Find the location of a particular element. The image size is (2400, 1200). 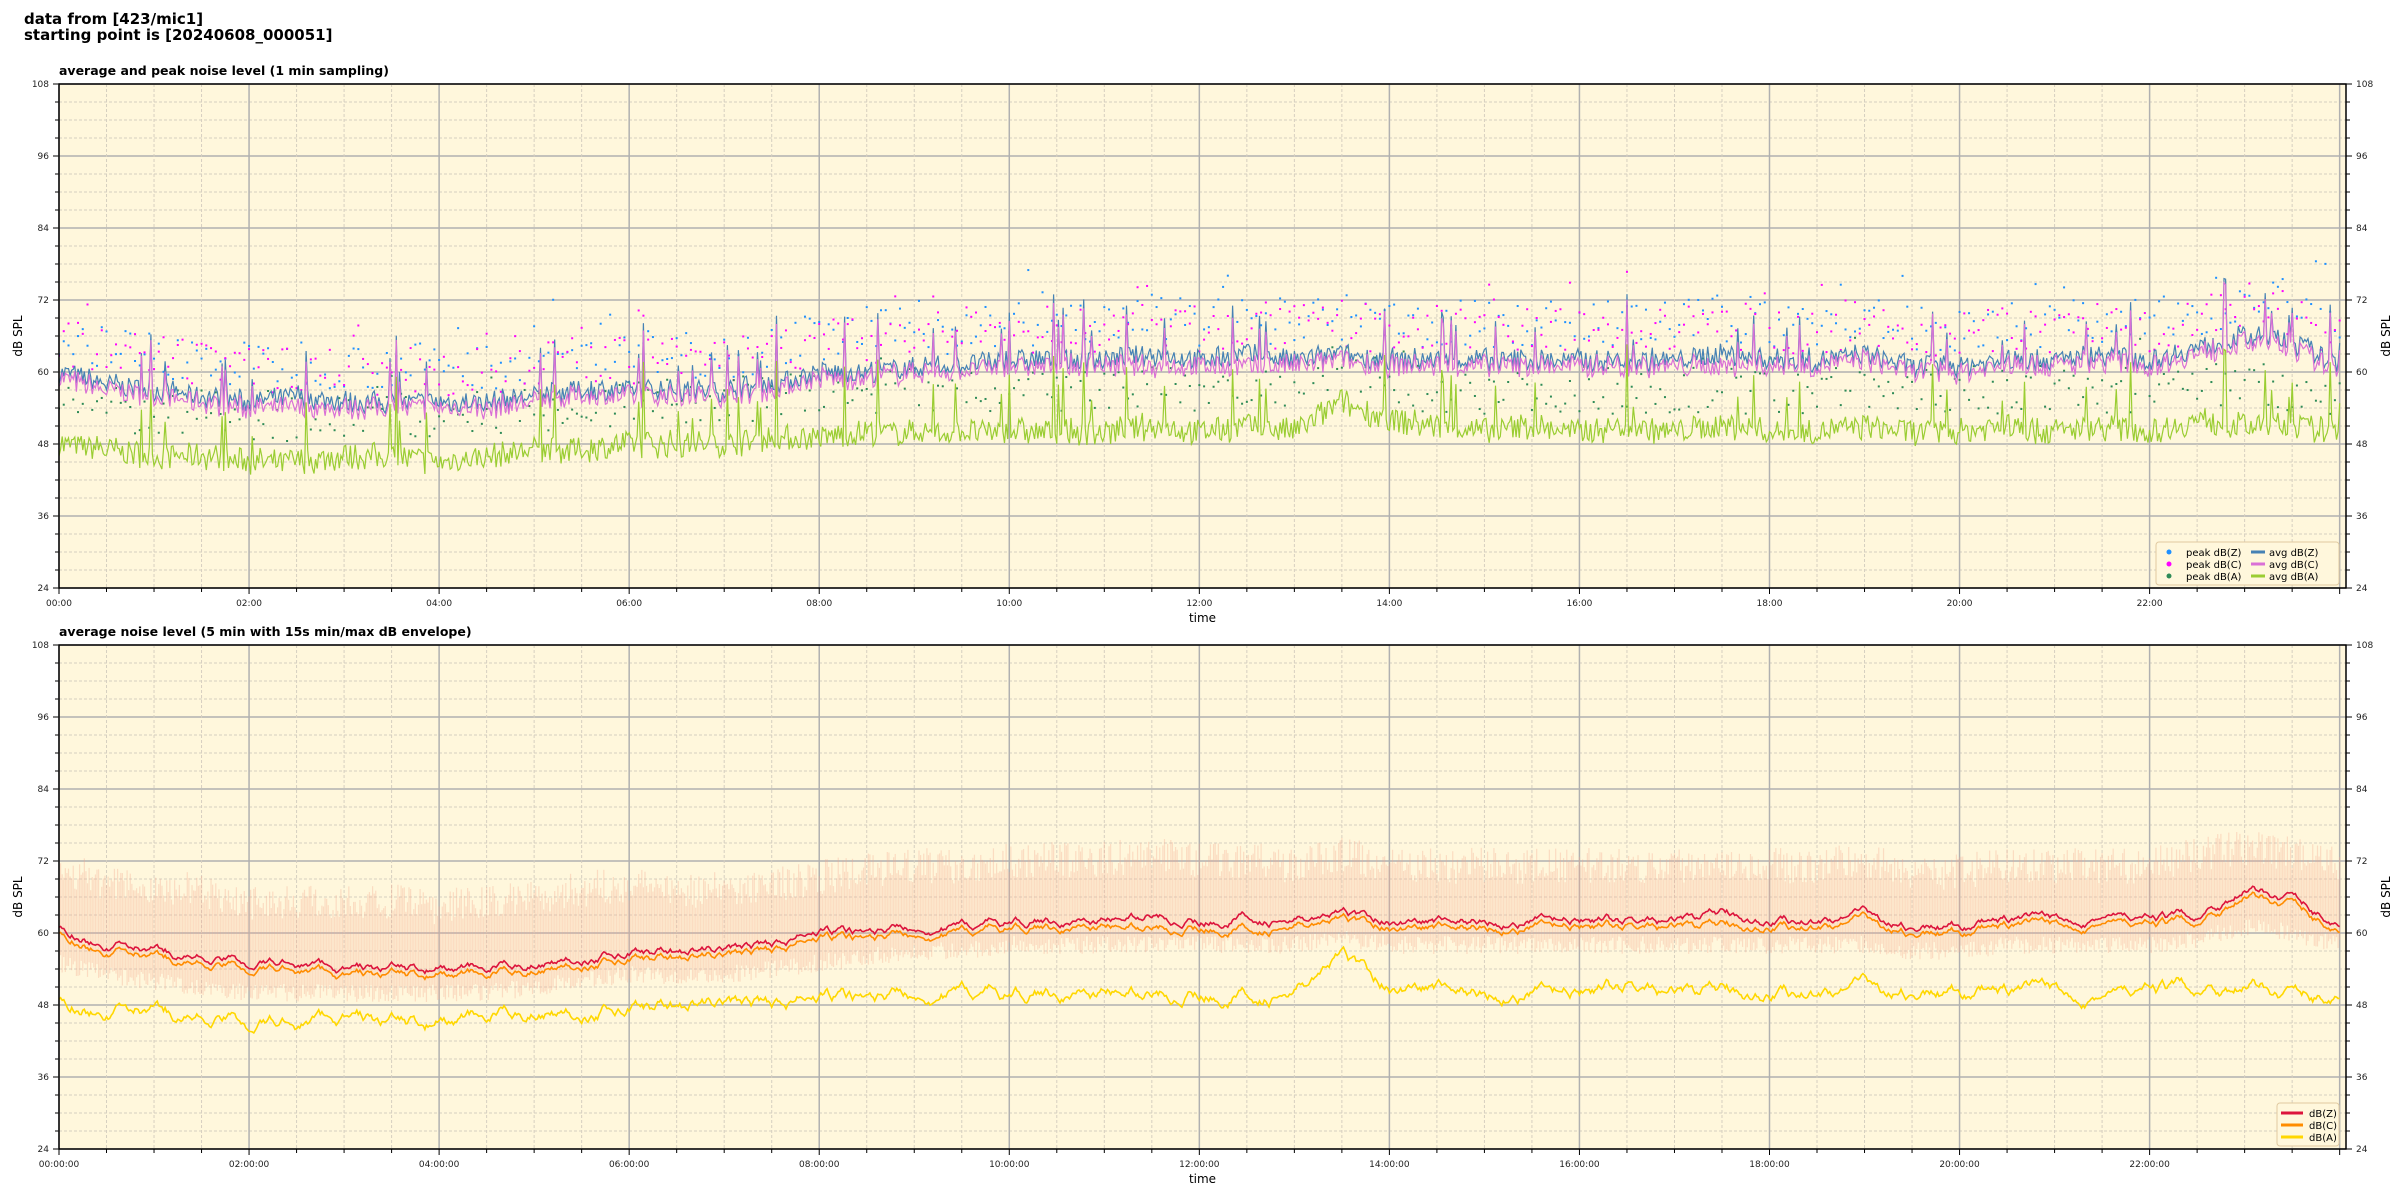

y-tick-label: 72 is located at coordinates (43, 301).